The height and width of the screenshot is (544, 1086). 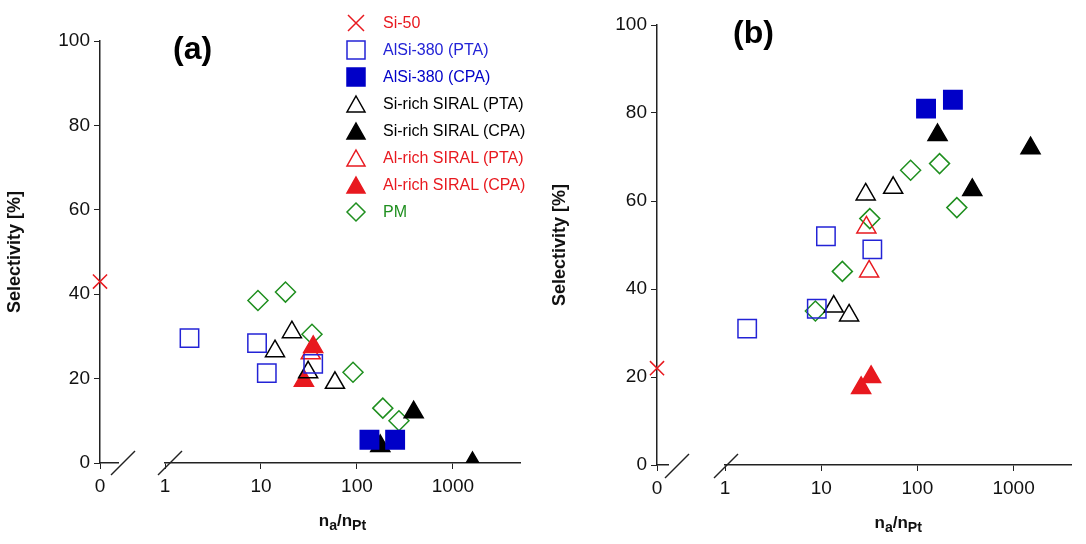 What do you see at coordinates (402, 23) in the screenshot?
I see `legend-label: Si-50` at bounding box center [402, 23].